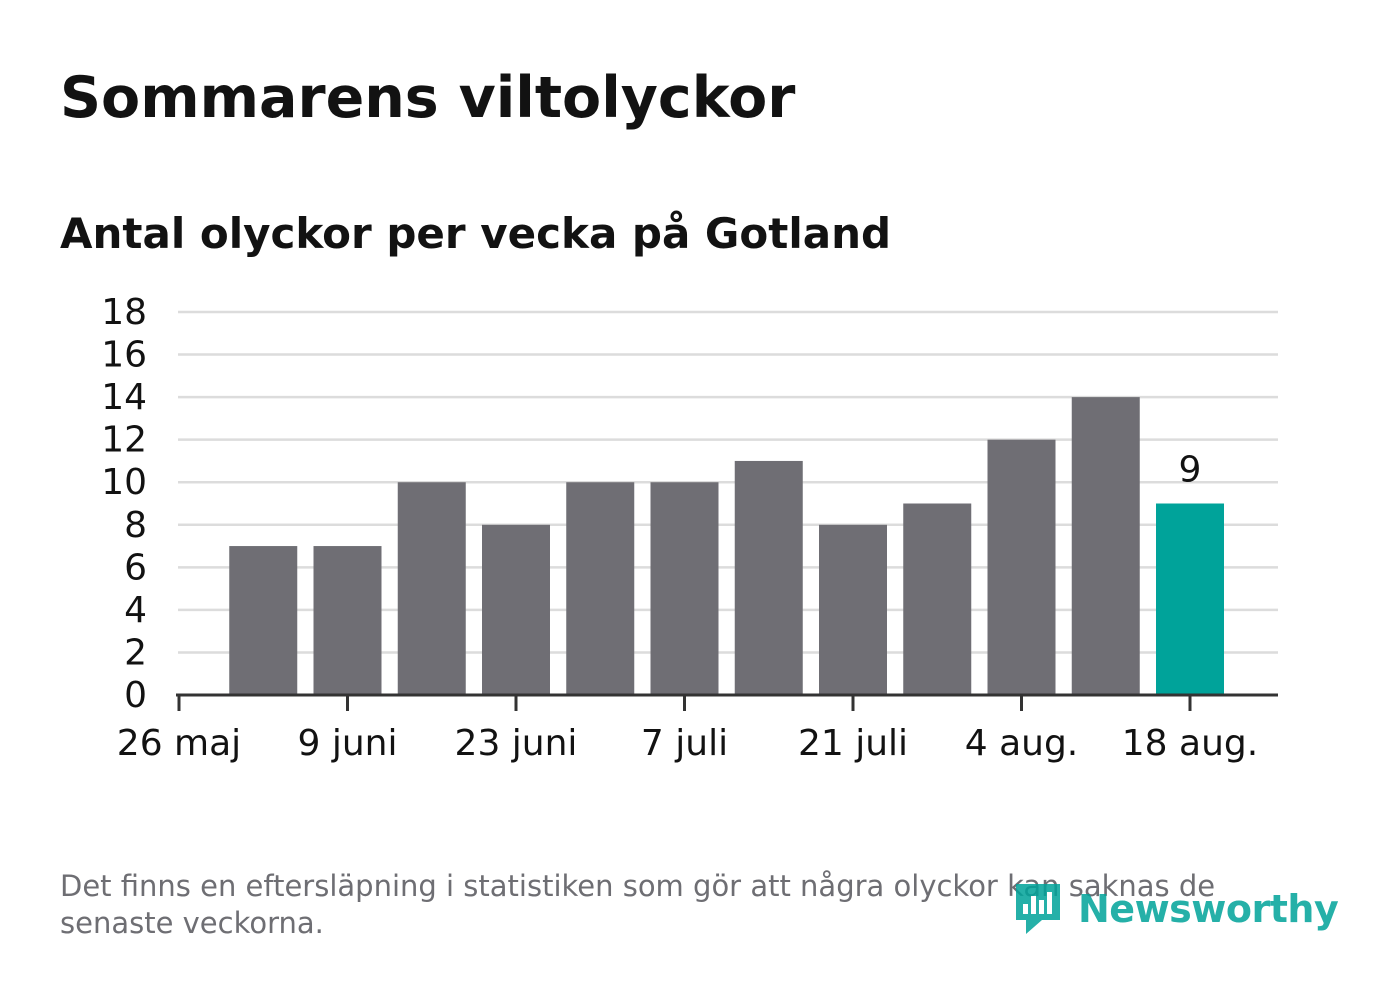 This screenshot has width=1382, height=999. I want to click on x-tick-label: 9 juni, so click(348, 743).